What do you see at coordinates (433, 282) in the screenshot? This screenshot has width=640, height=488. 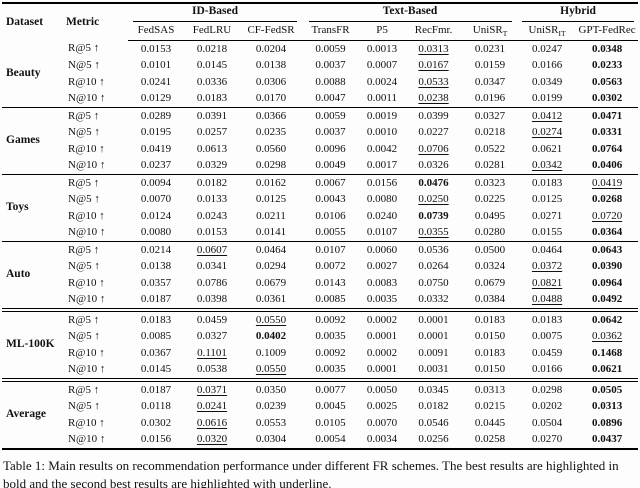 I see `value-cell: 0.0750` at bounding box center [433, 282].